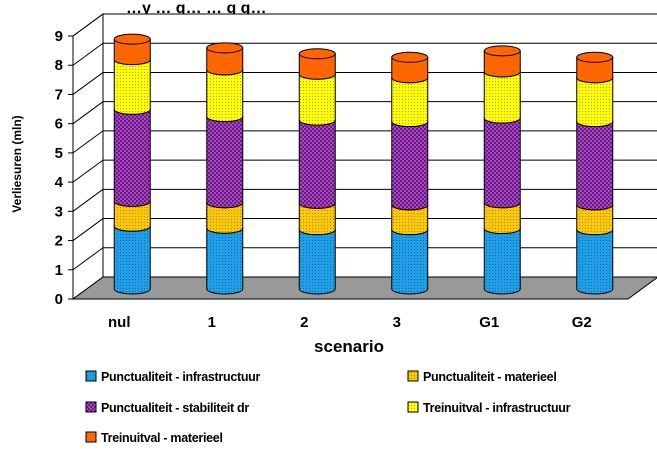  I want to click on legend-item: Treinuitval - materieel, so click(154, 438).